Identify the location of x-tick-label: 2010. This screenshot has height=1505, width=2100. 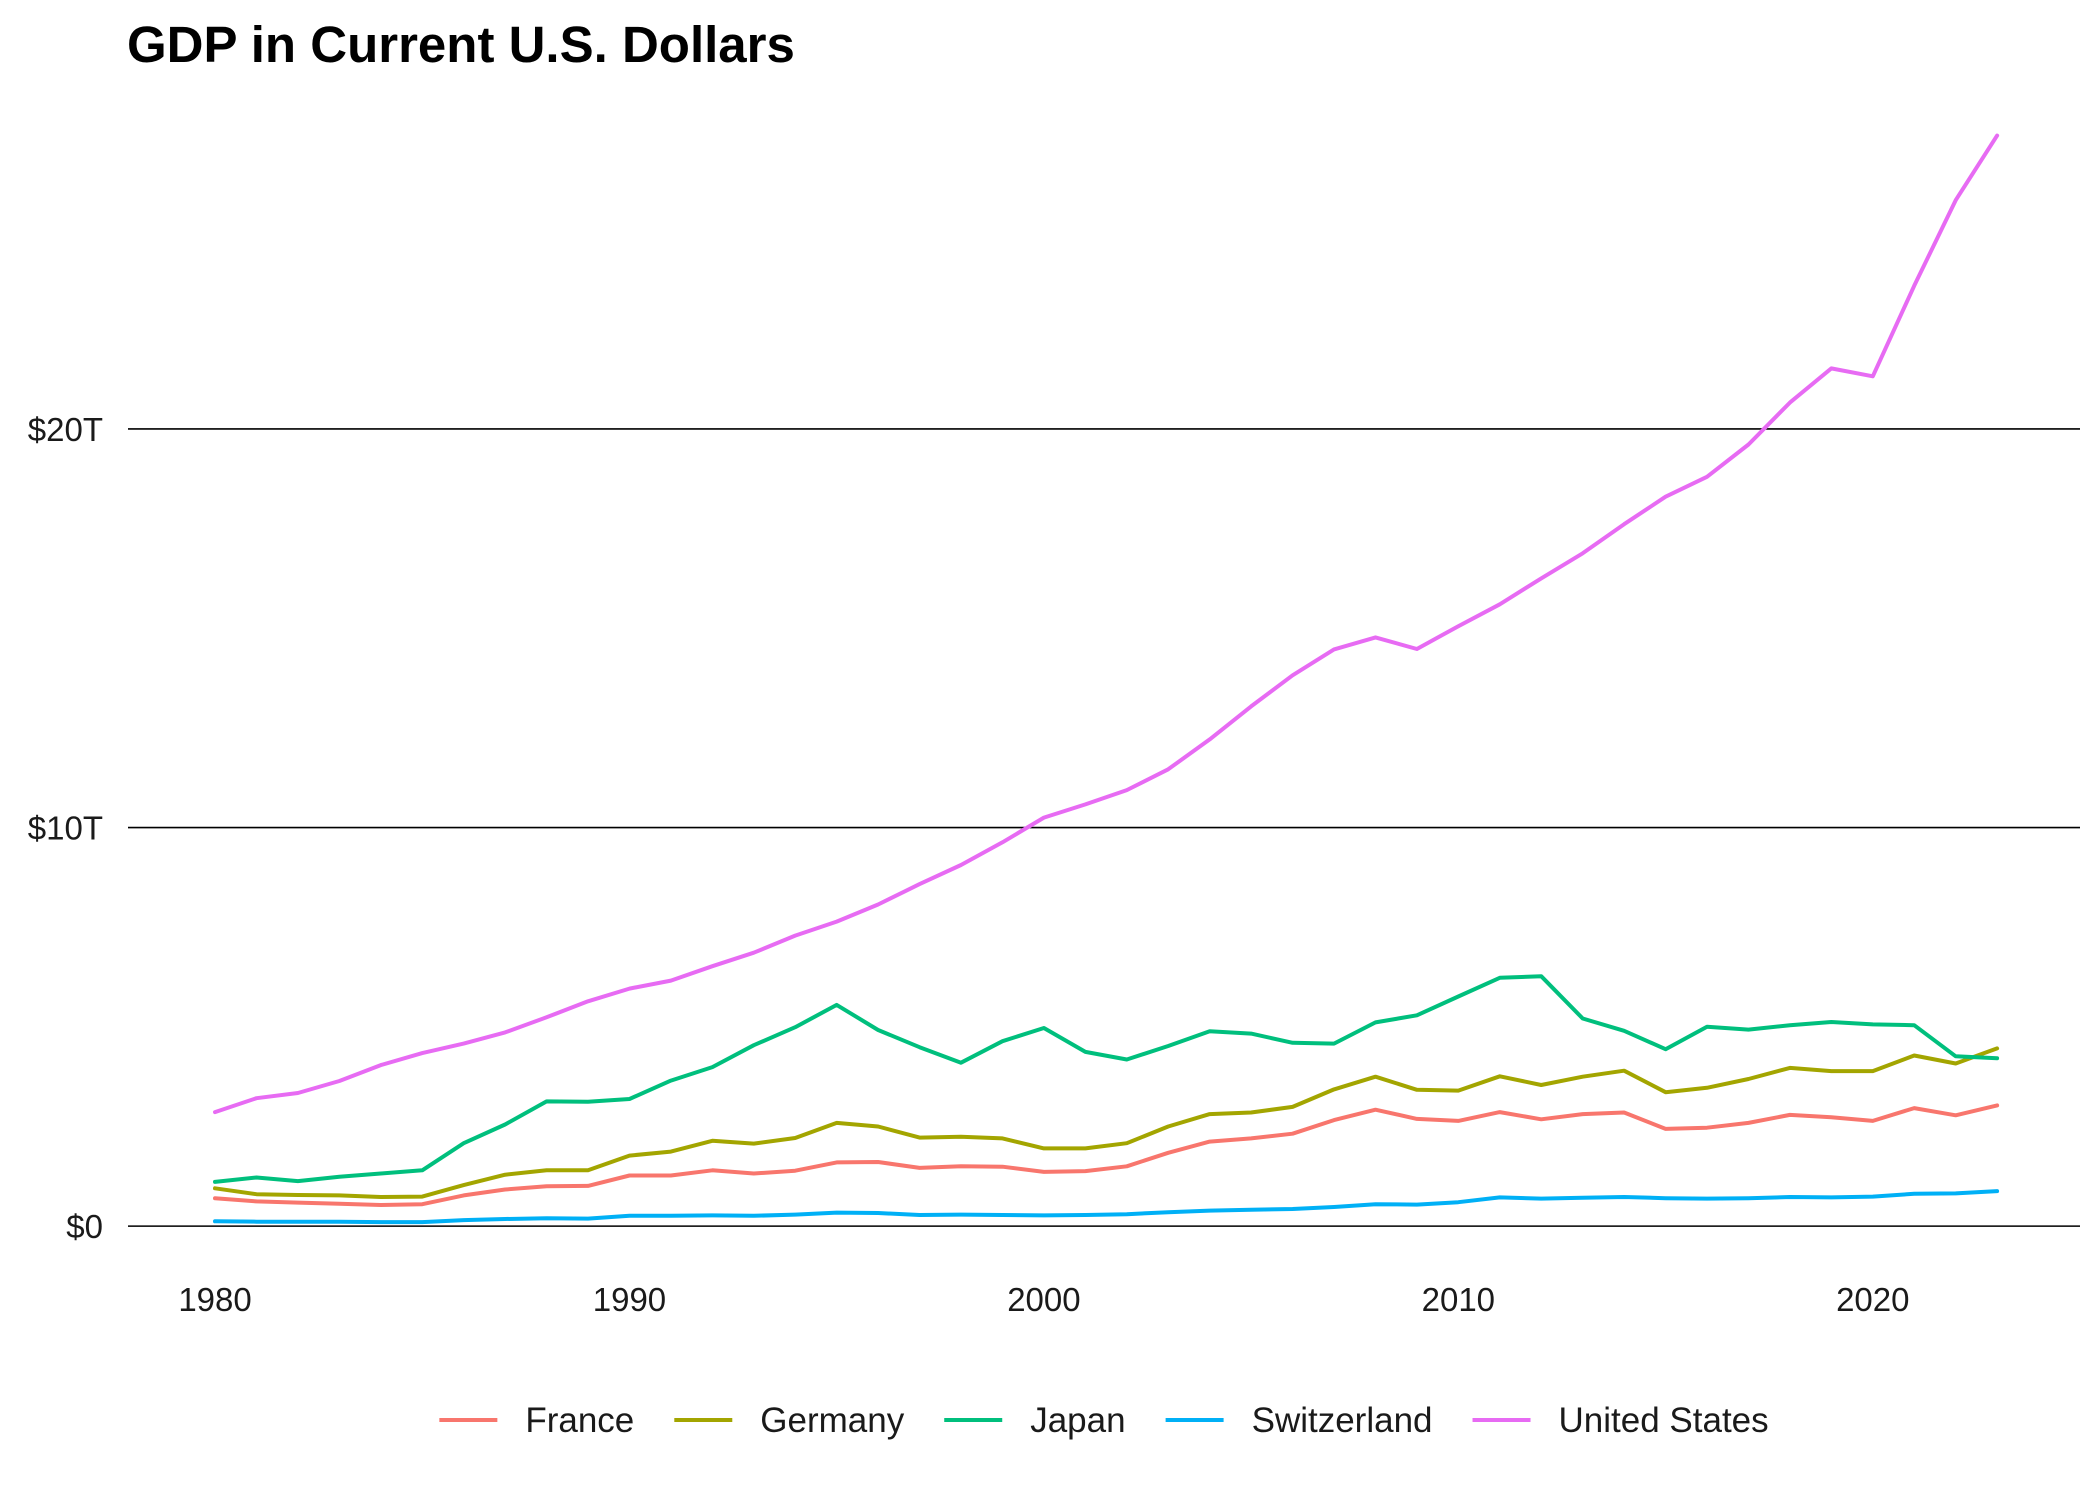
(1458, 1299).